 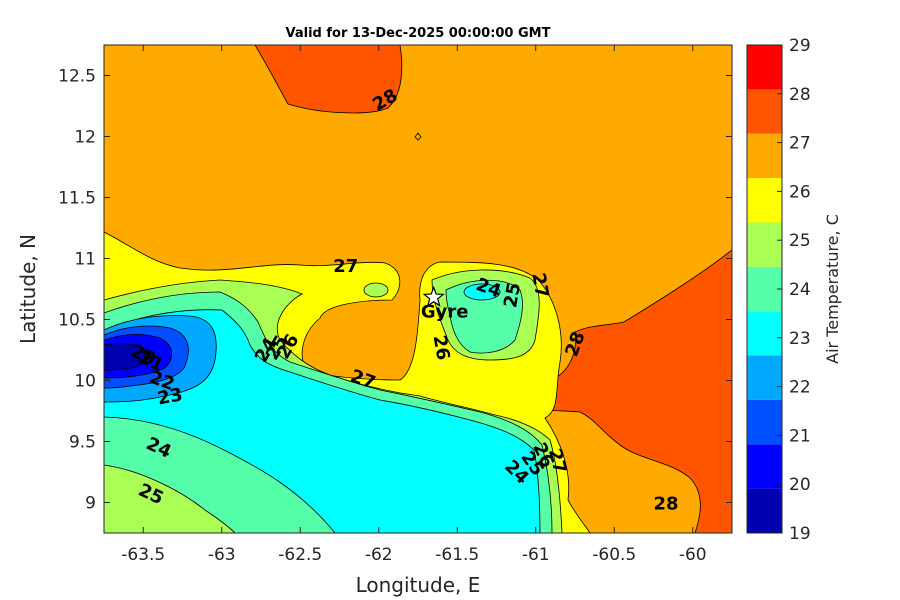 What do you see at coordinates (693, 555) in the screenshot?
I see `x-tick-label: -60` at bounding box center [693, 555].